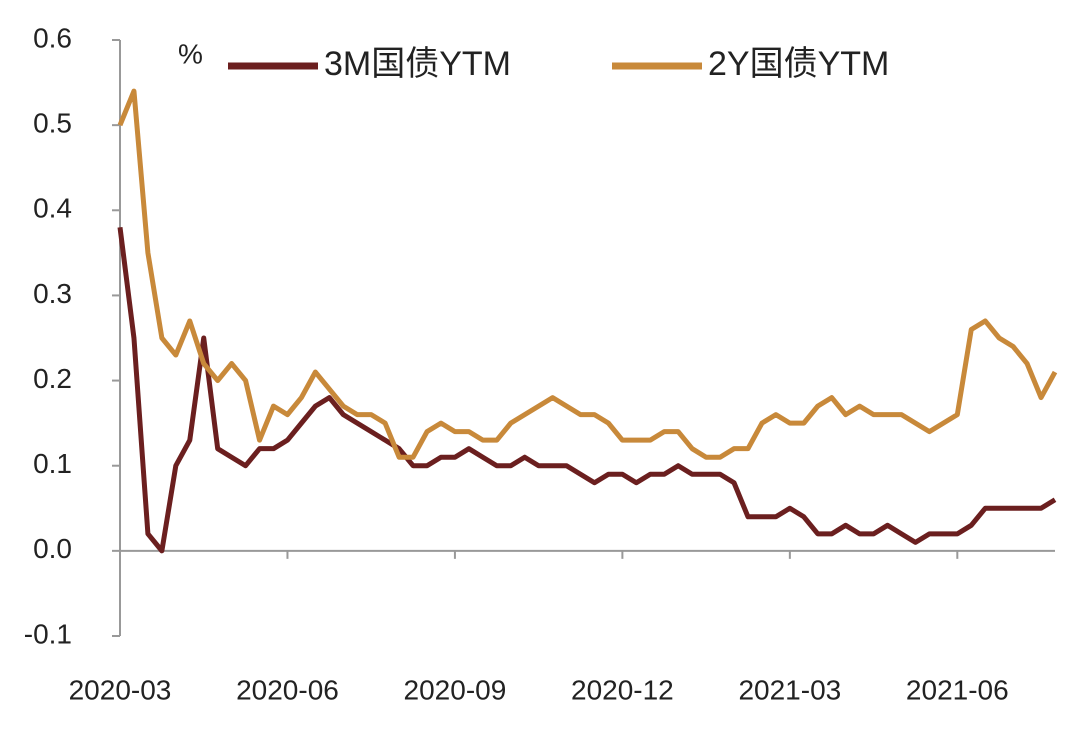 The width and height of the screenshot is (1072, 735). What do you see at coordinates (798, 64) in the screenshot?
I see `legend-label: 2Y国债YTM` at bounding box center [798, 64].